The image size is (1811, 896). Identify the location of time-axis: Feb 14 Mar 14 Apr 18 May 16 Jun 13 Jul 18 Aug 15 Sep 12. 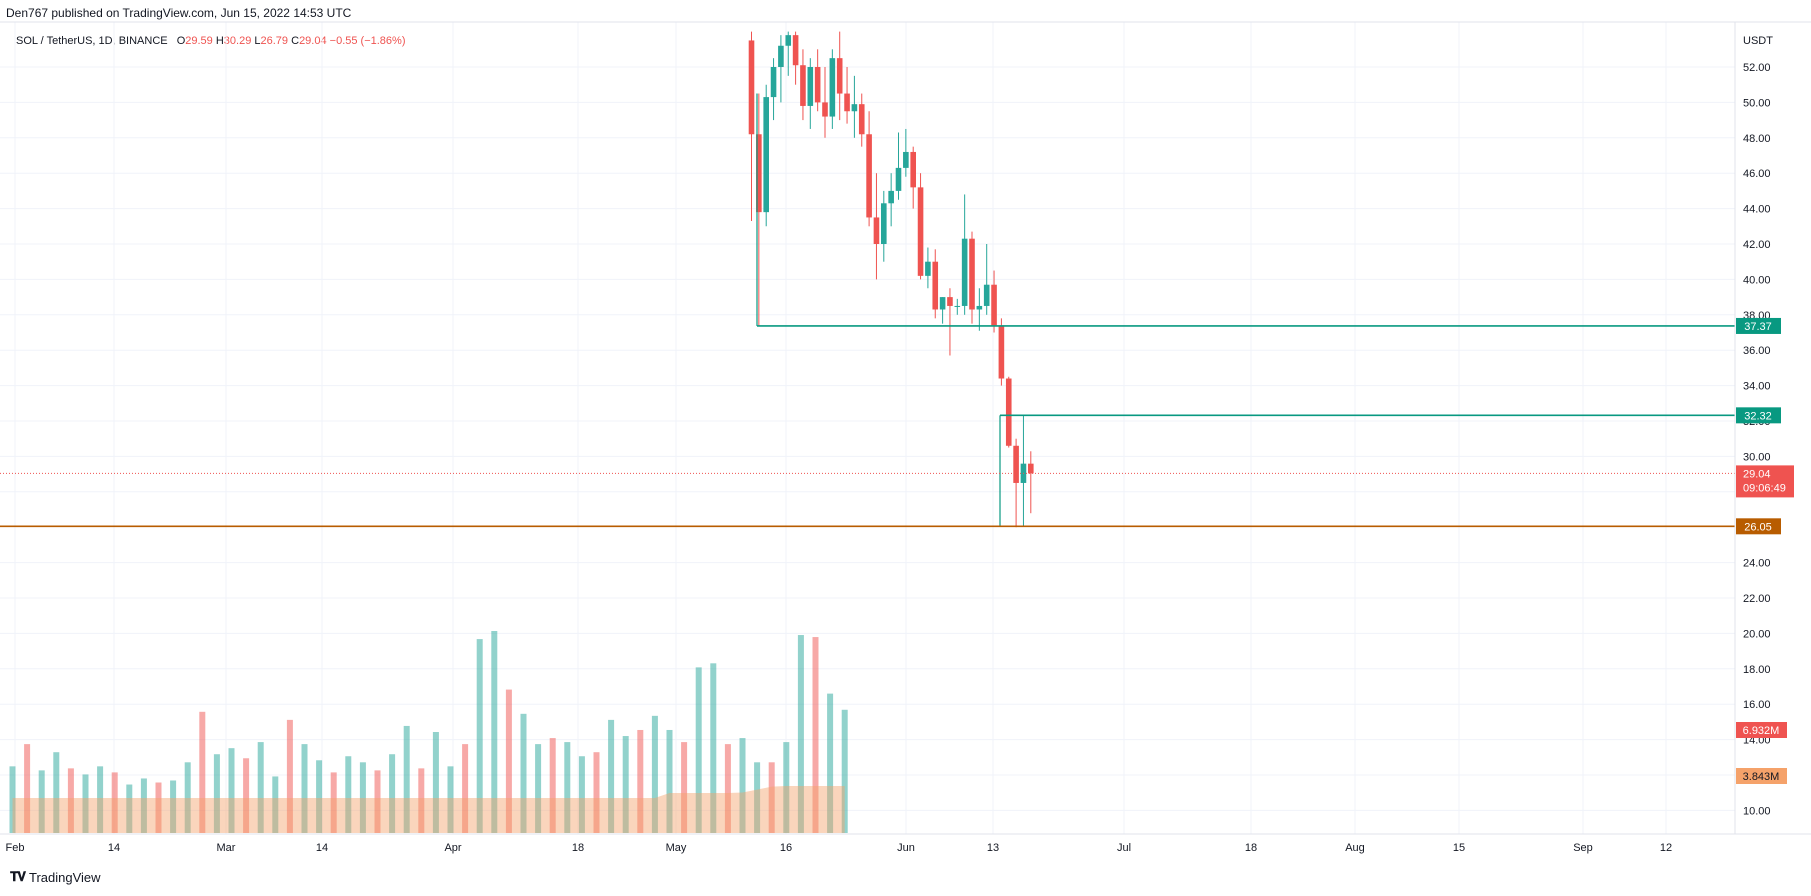
(839, 848).